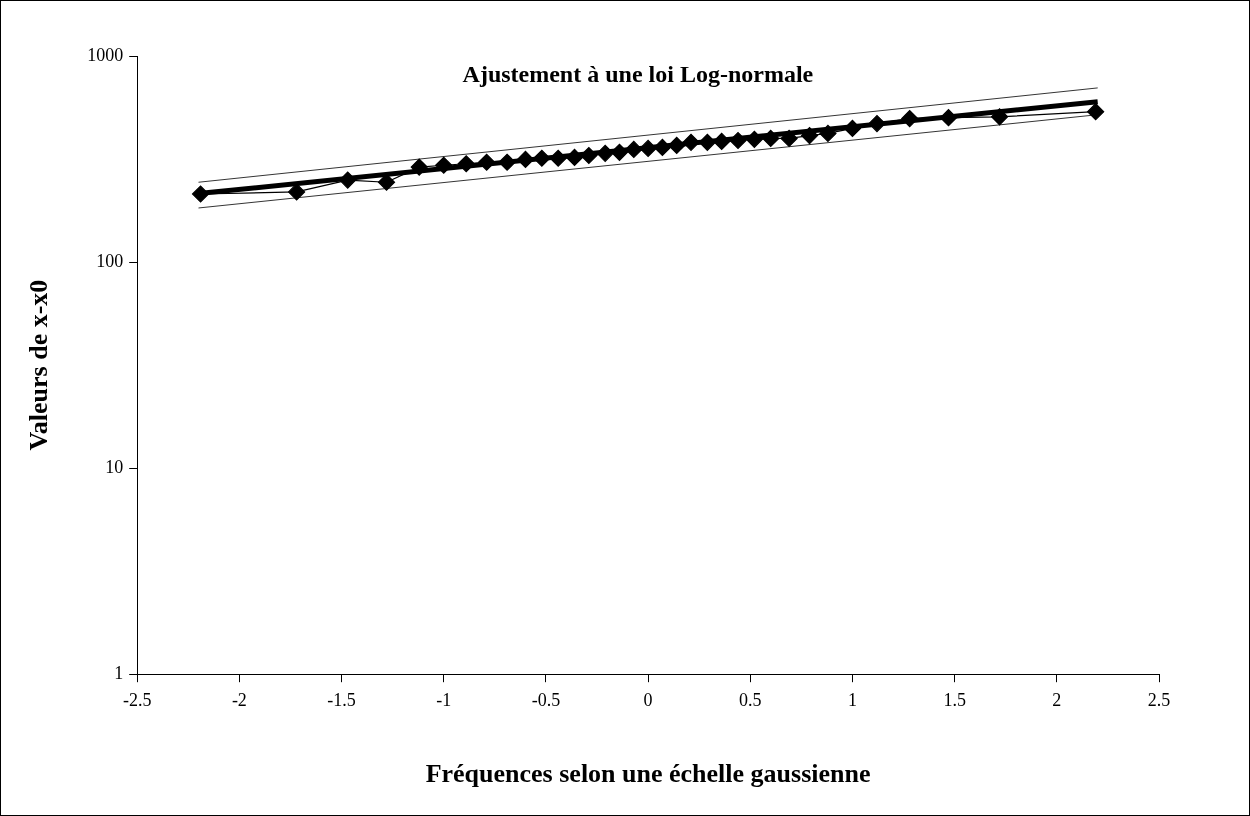 The width and height of the screenshot is (1250, 816). I want to click on x-tick-label: 2.5, so click(1159, 699).